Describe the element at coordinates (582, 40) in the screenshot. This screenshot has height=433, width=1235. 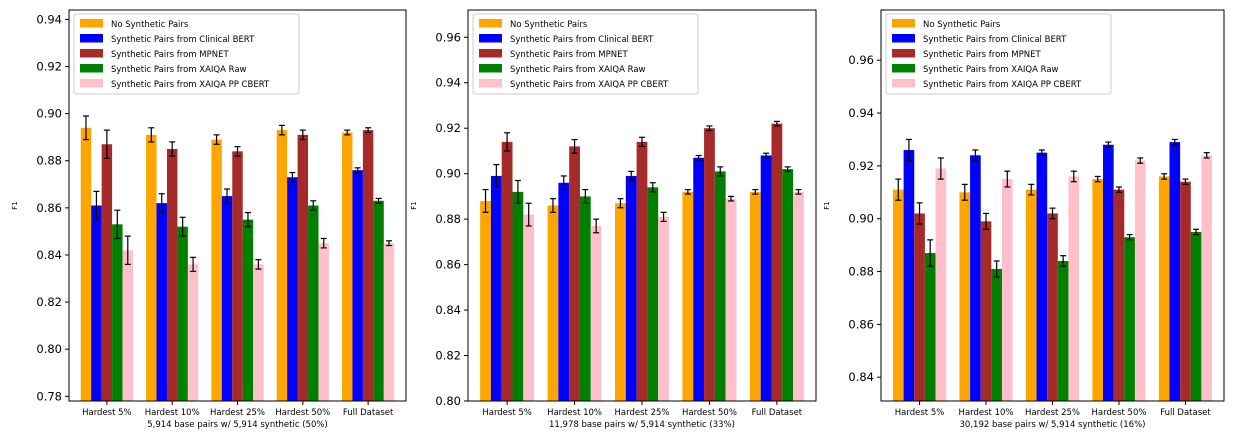
I see `legend-entry-label: Synthetic Pairs from Clinical BERT` at that location.